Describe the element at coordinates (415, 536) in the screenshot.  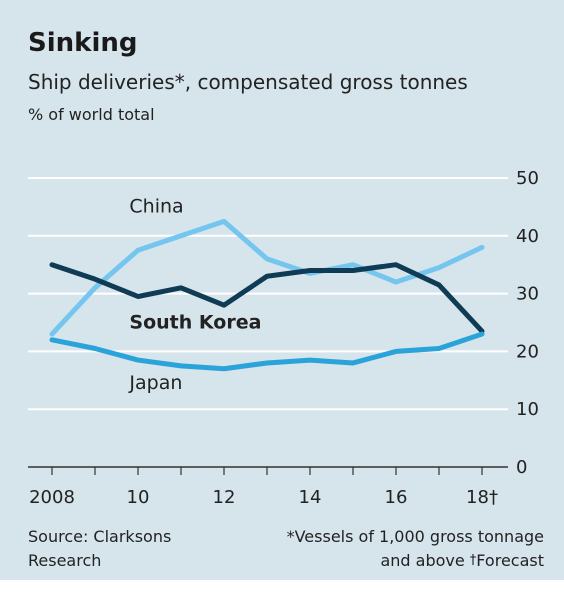
I see `footnote-line-1: *Vessels of 1,000 gross tonnage` at that location.